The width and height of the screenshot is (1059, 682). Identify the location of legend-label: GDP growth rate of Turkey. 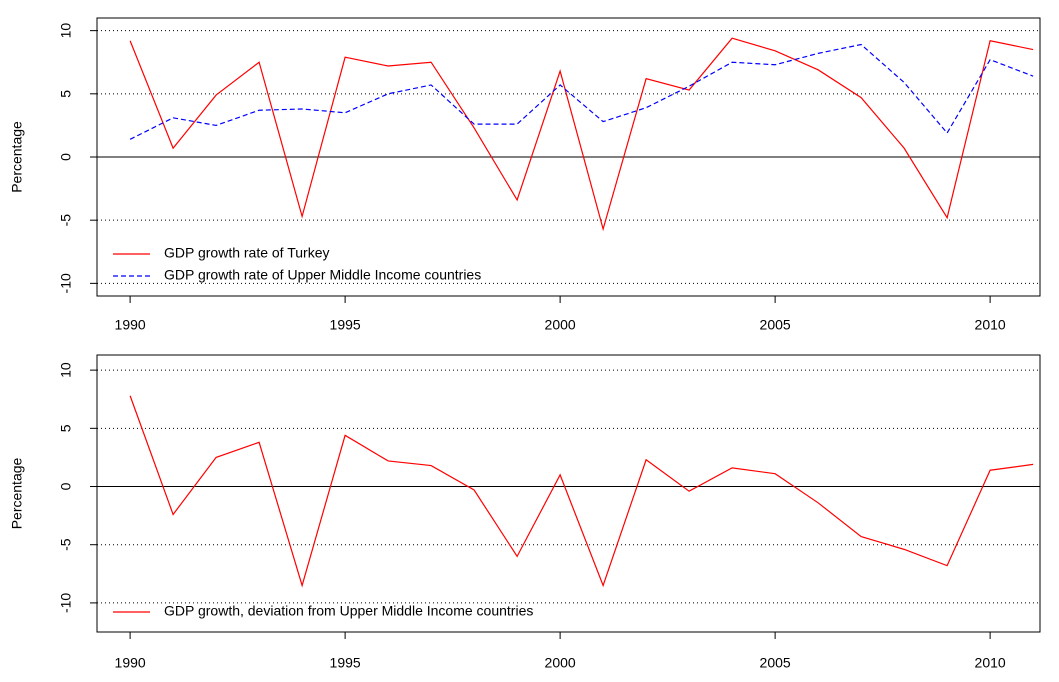
(246, 253).